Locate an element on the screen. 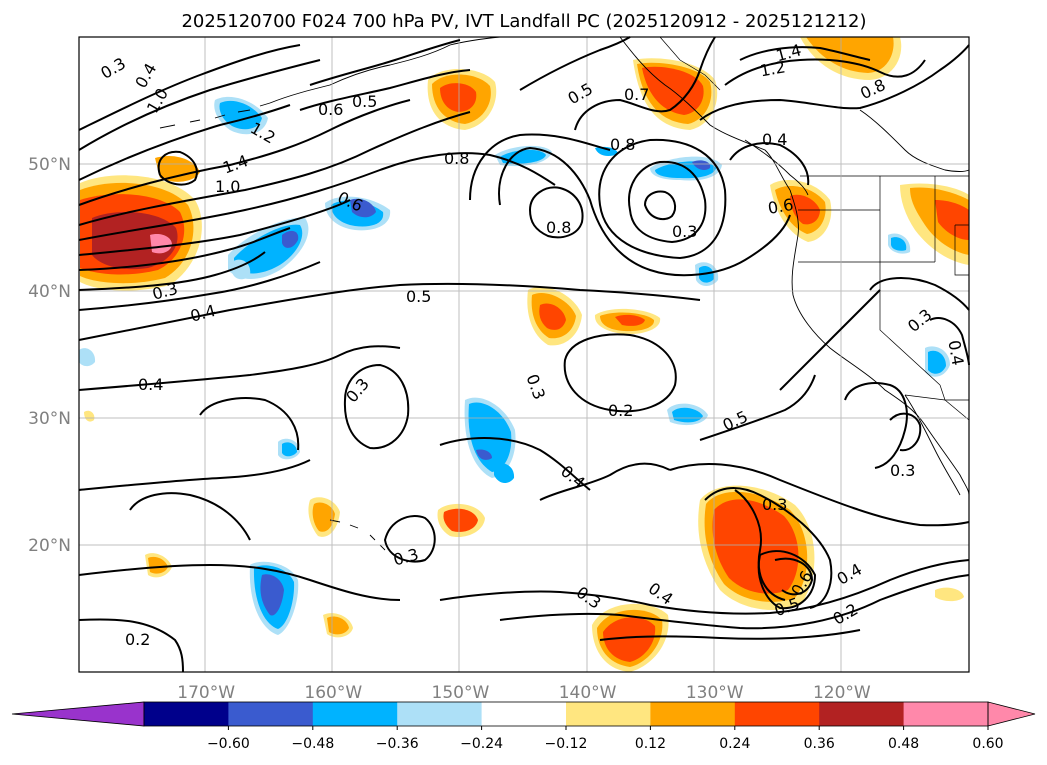 This screenshot has height=765, width=1047. border-alaska-canada is located at coordinates (690, 63).